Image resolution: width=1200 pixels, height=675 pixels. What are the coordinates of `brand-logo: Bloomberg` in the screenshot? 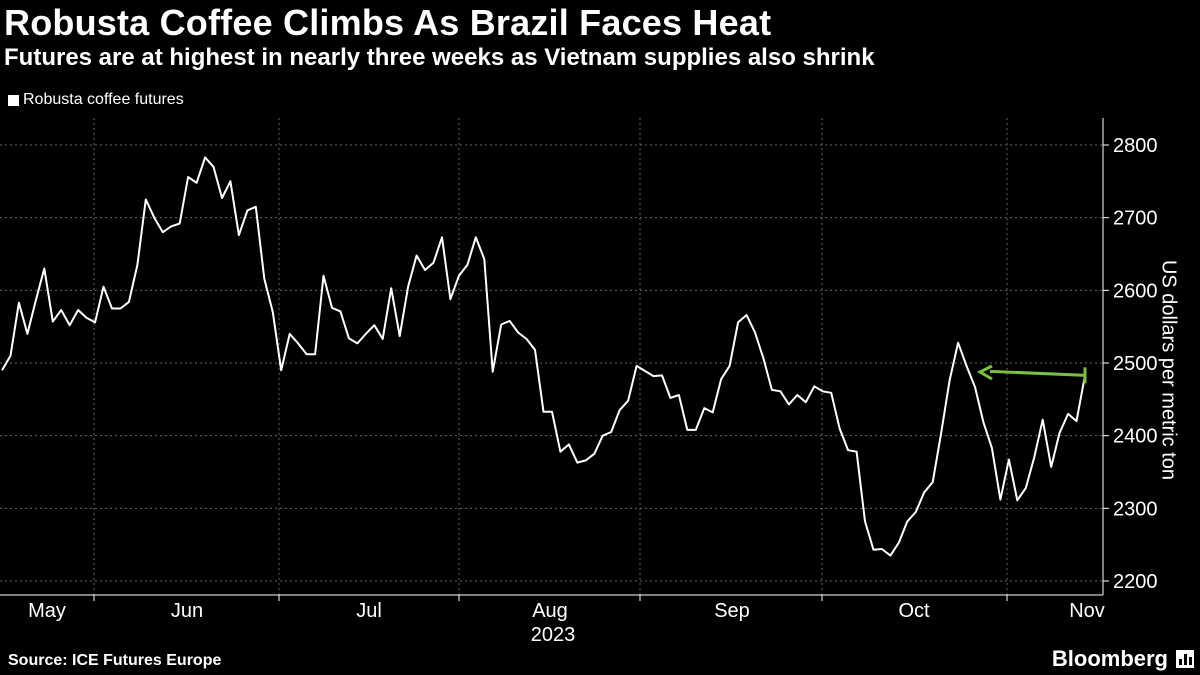 It's located at (1123, 659).